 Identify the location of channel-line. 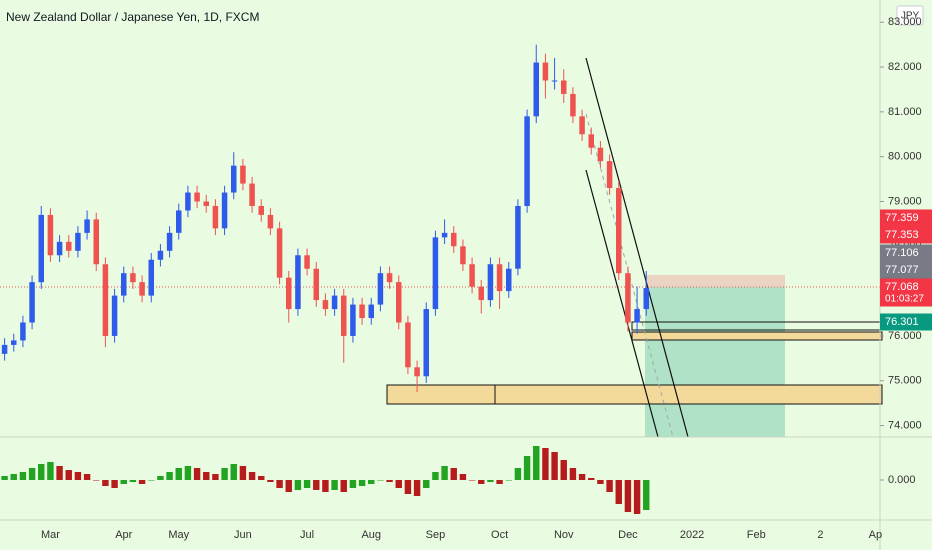
(622, 303).